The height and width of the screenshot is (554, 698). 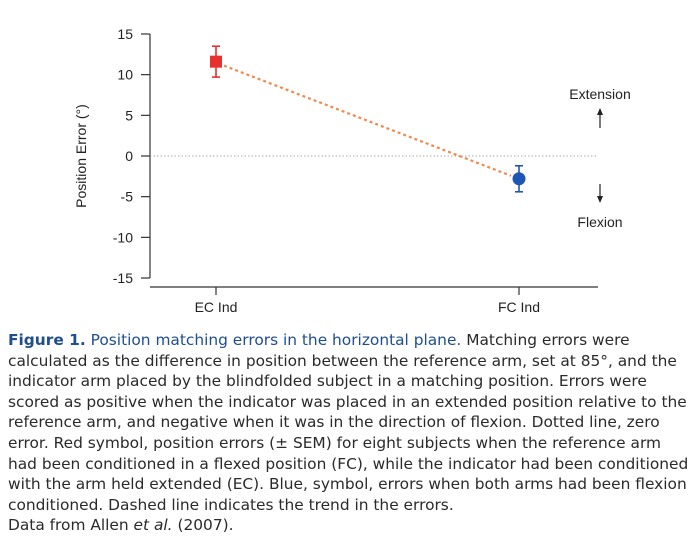 What do you see at coordinates (123, 278) in the screenshot?
I see `y-tick-label: -15` at bounding box center [123, 278].